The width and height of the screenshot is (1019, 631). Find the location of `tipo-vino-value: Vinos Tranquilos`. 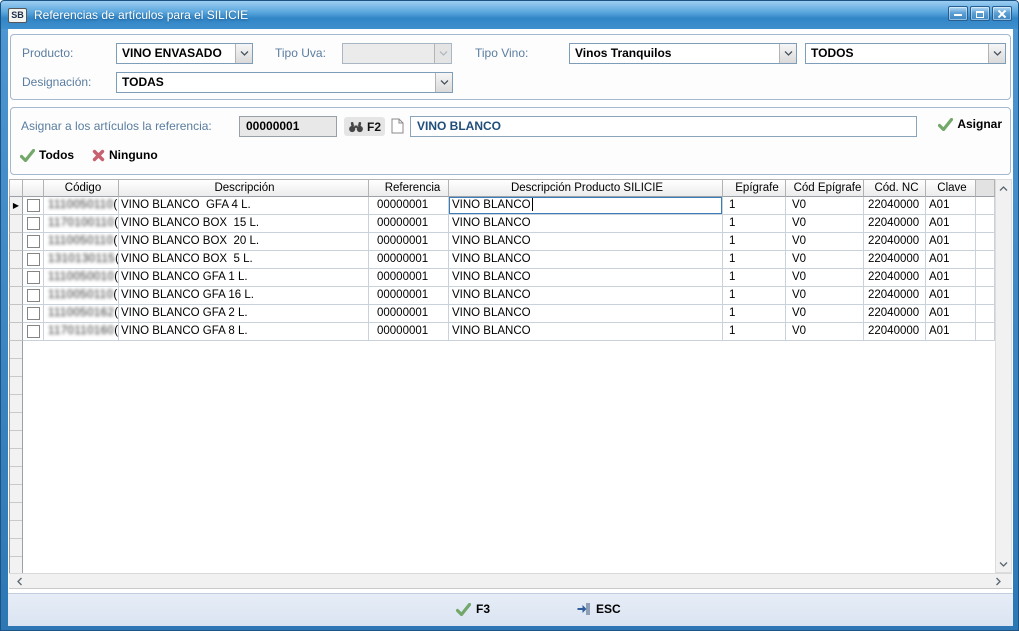

tipo-vino-value: Vinos Tranquilos is located at coordinates (623, 53).